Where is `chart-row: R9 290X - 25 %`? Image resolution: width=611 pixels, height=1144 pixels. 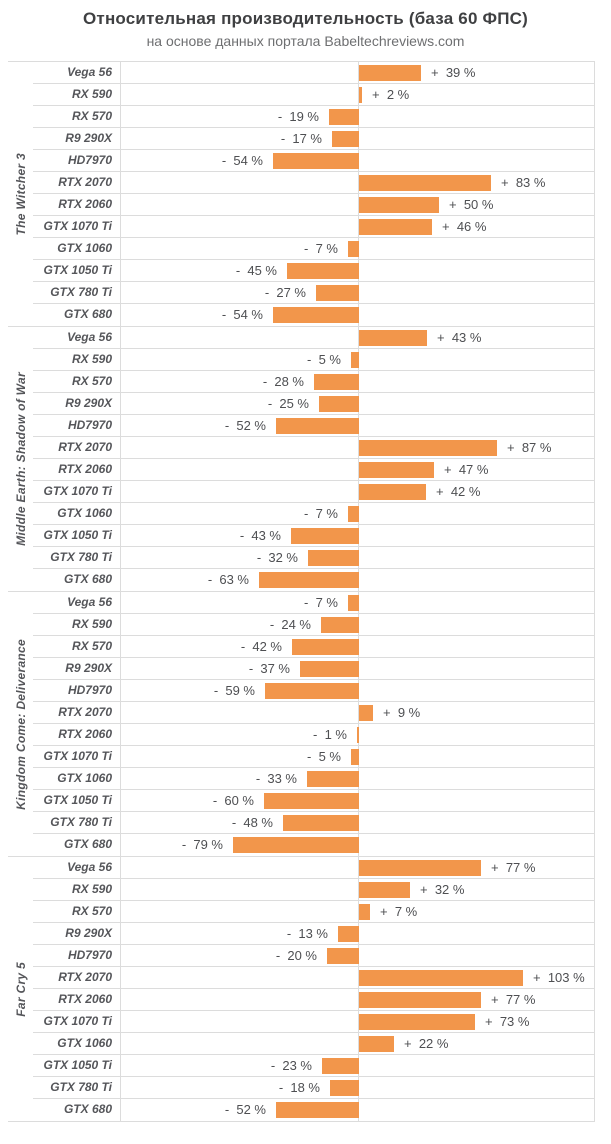
chart-row: R9 290X - 25 % is located at coordinates (313, 404).